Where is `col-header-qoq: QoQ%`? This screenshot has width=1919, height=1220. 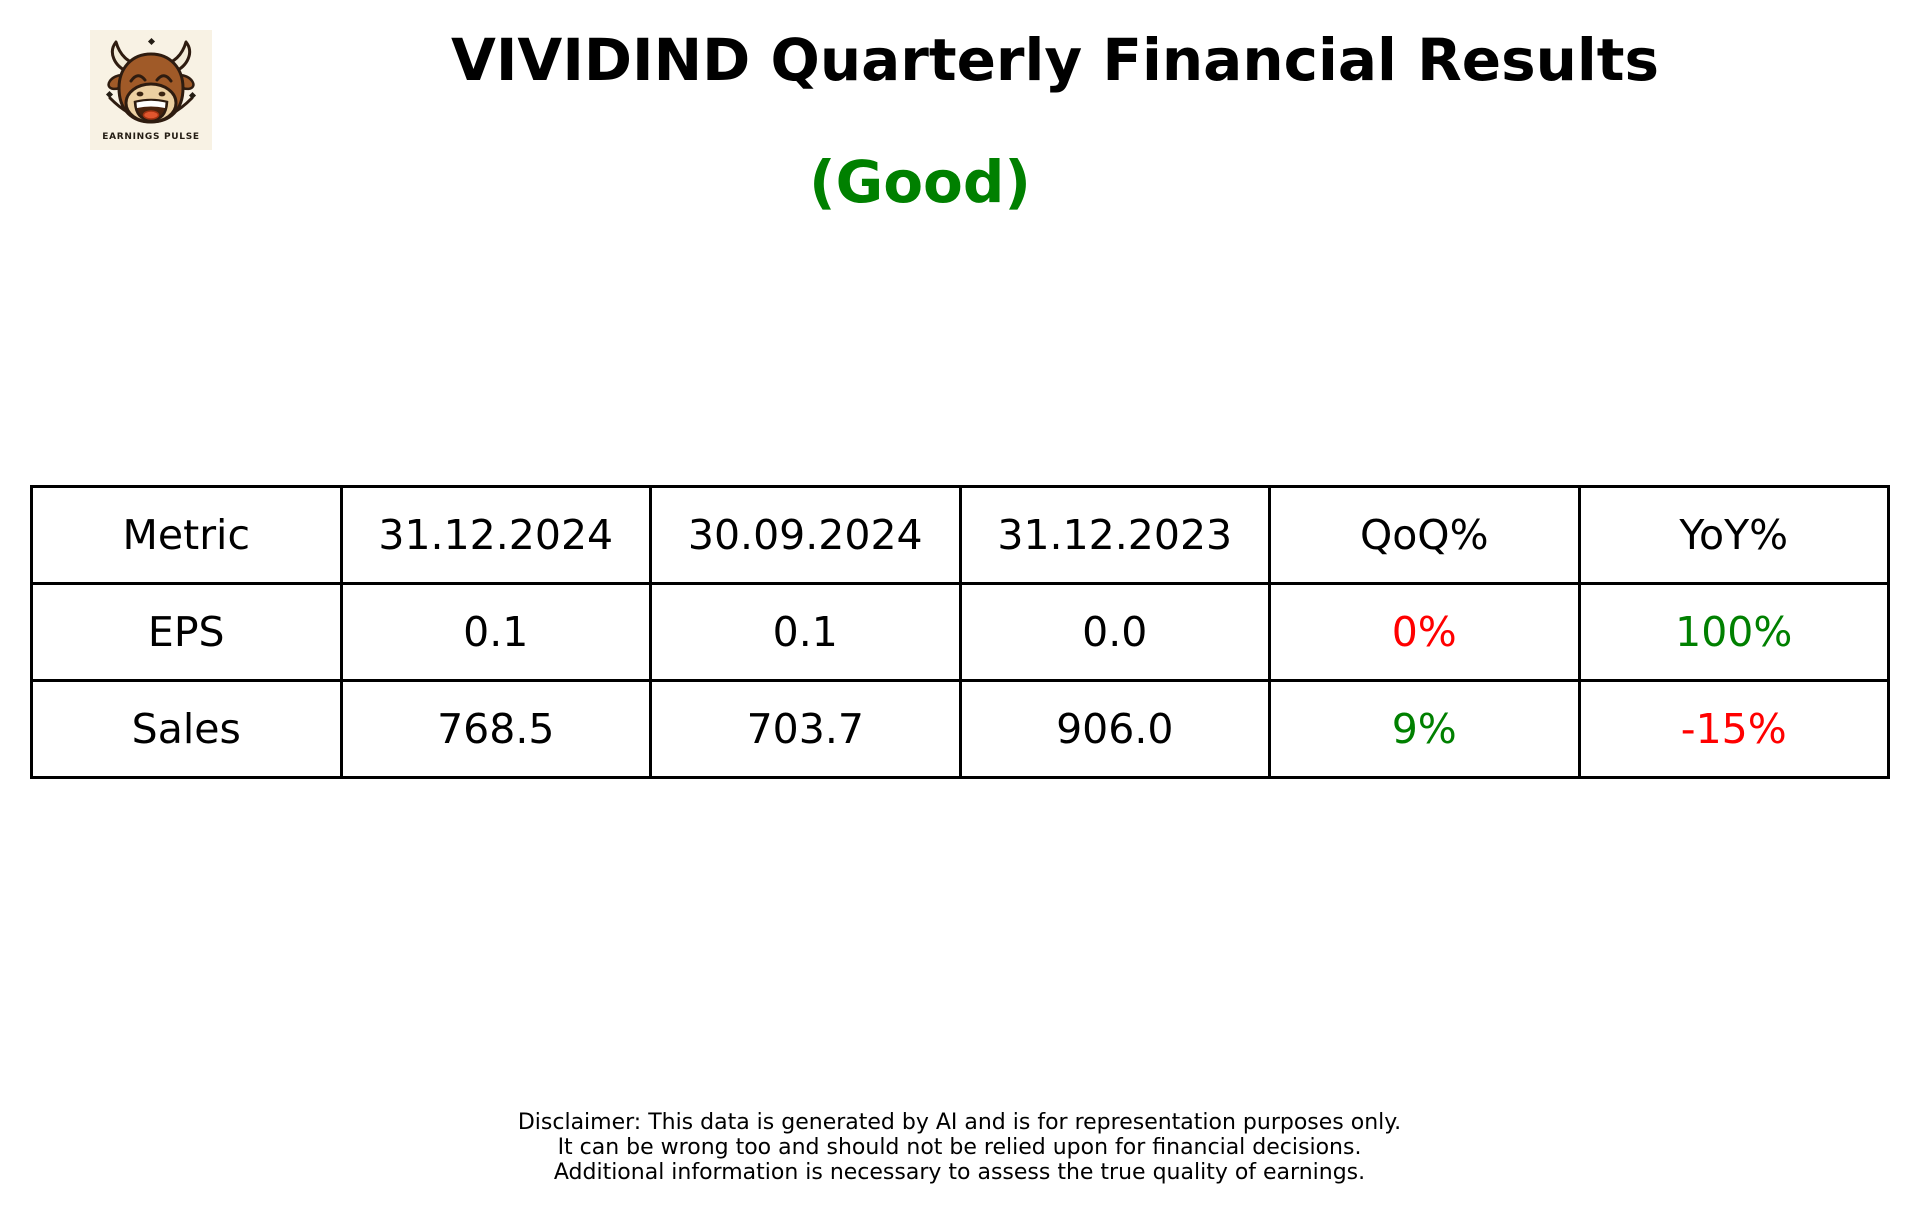 col-header-qoq: QoQ% is located at coordinates (1424, 535).